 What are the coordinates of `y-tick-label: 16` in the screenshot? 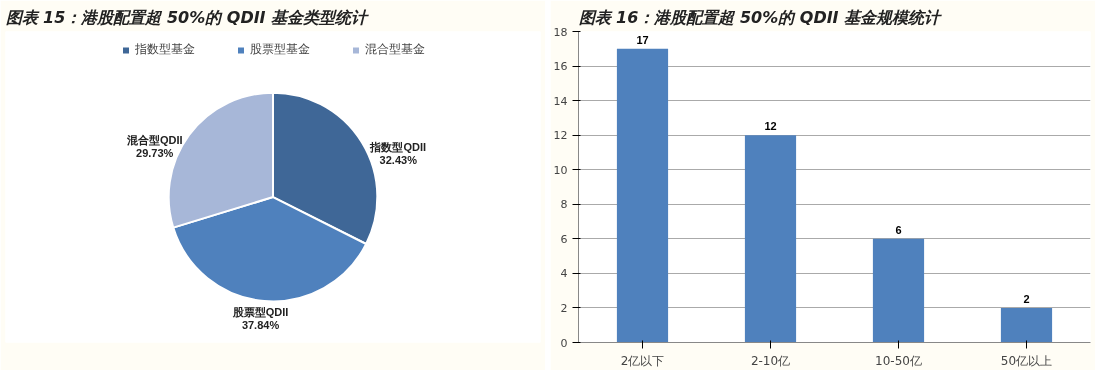 It's located at (560, 67).